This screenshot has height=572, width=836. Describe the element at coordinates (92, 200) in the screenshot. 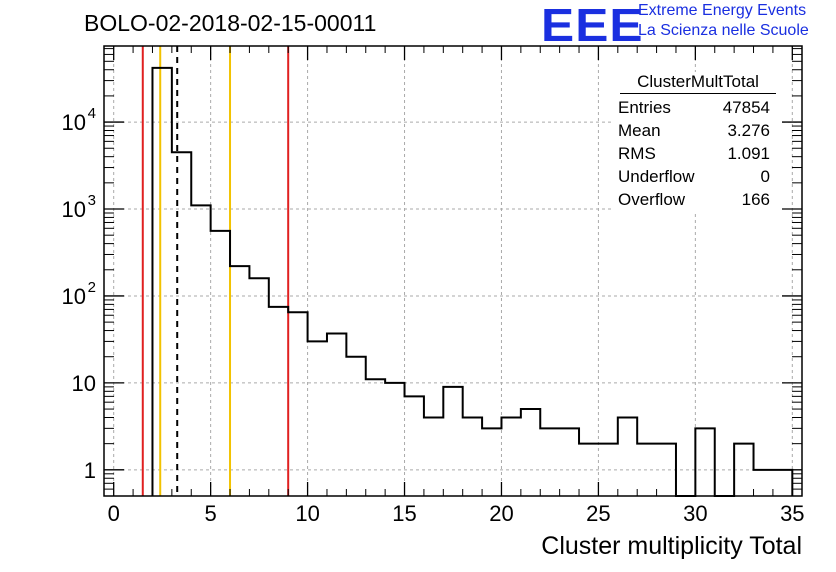

I see `y-tick-exponent: 3` at that location.